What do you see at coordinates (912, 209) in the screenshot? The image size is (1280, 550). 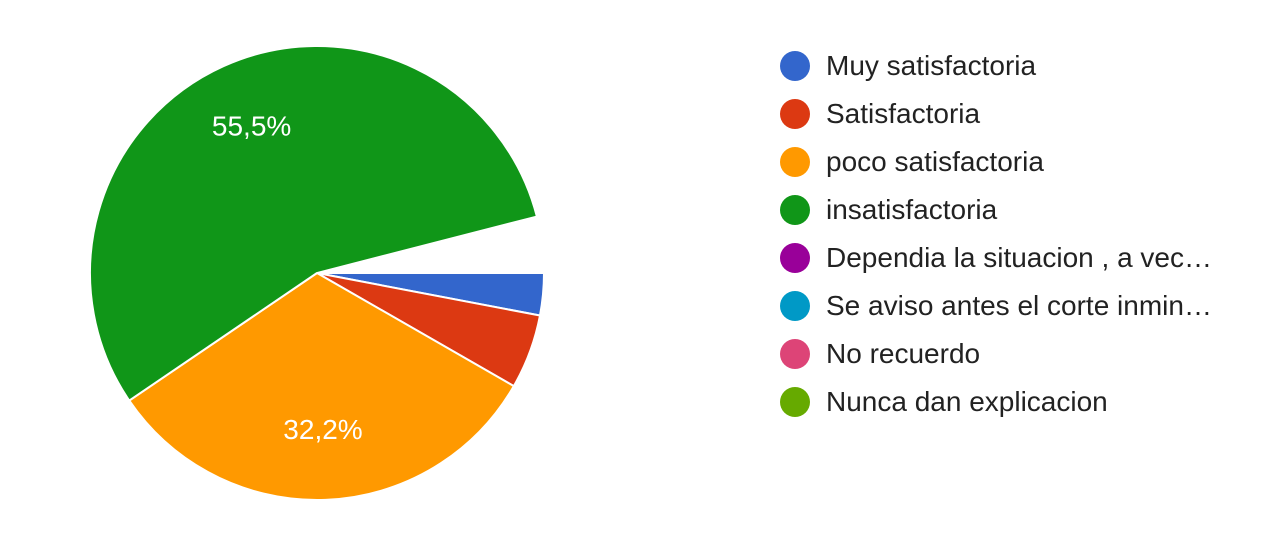 I see `legend-label: insatisfactoria` at bounding box center [912, 209].